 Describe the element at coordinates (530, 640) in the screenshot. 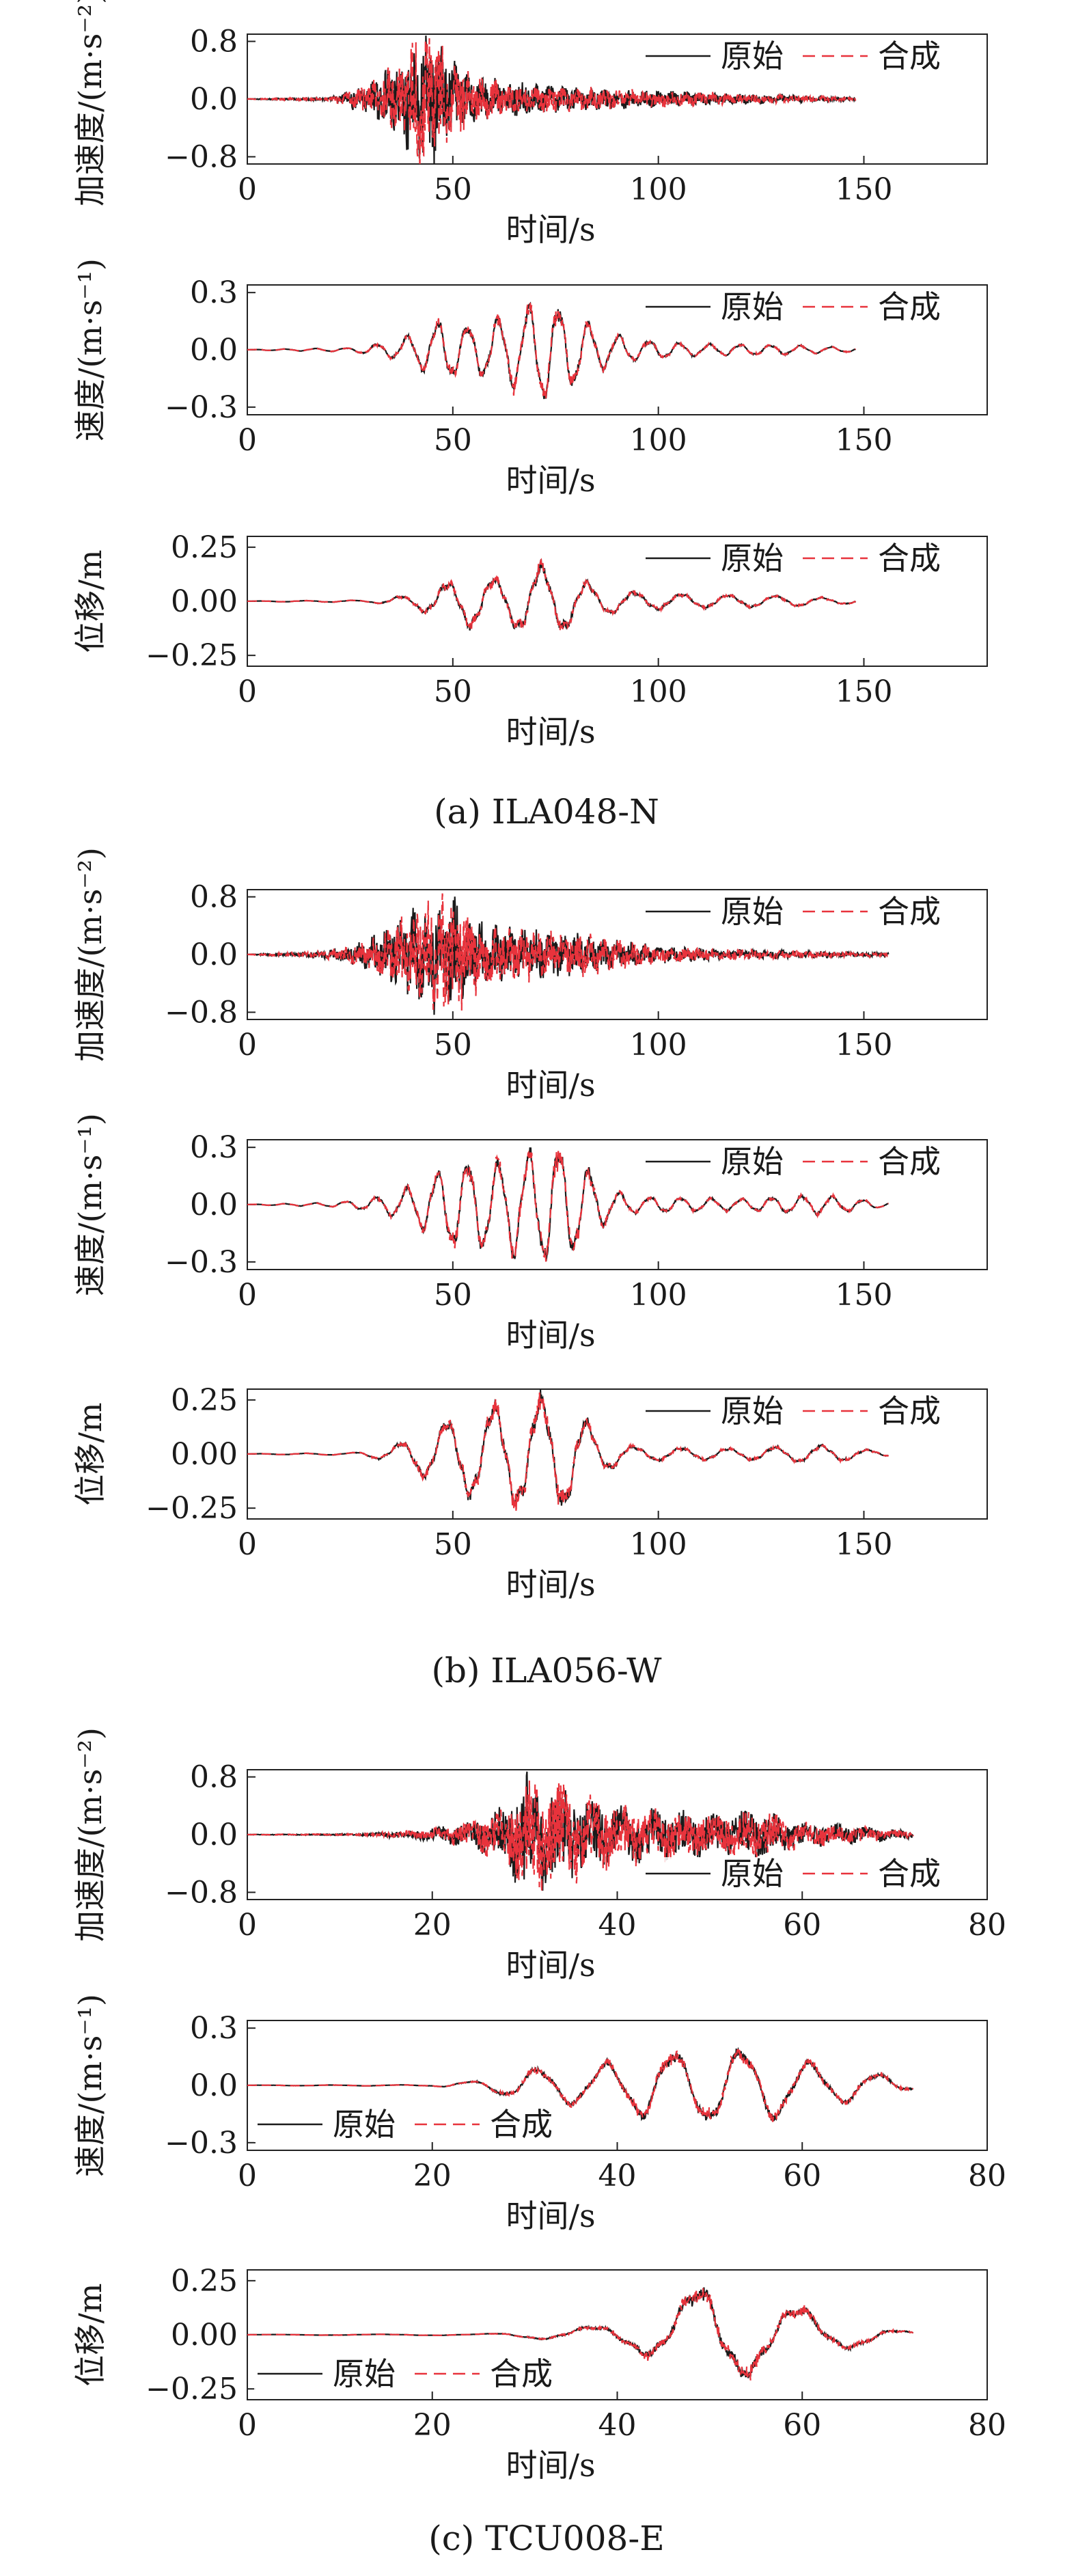

I see `panel-2: 0.25 0.00 −0.250 50 100 150 时间/s 位移/m 原始 合成` at that location.